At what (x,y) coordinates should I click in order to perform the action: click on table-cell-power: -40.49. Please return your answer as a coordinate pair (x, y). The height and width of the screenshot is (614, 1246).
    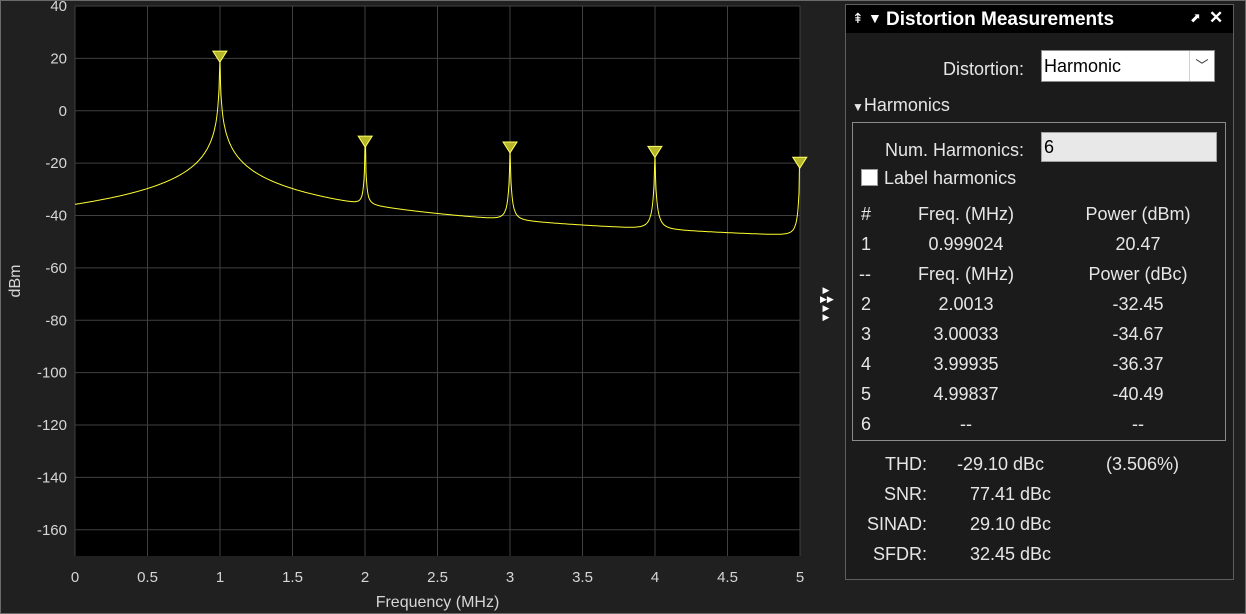
    Looking at the image, I should click on (1138, 394).